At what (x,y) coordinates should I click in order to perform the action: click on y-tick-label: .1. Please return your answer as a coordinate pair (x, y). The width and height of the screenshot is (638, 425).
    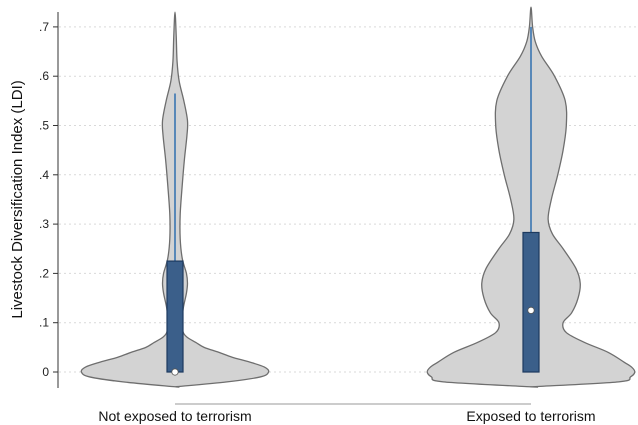
    Looking at the image, I should click on (44, 323).